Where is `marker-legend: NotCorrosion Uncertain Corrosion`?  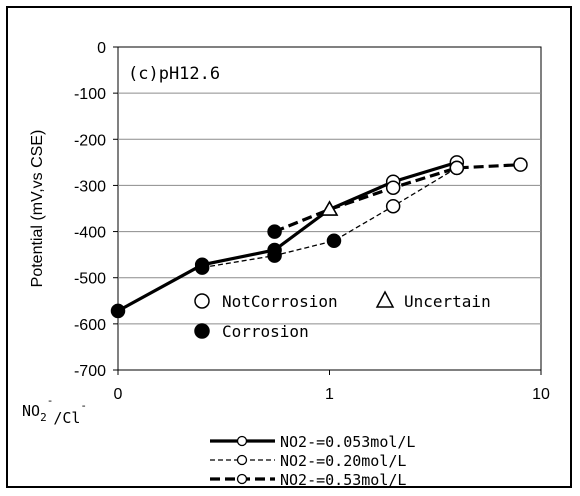 marker-legend: NotCorrosion Uncertain Corrosion is located at coordinates (342, 315).